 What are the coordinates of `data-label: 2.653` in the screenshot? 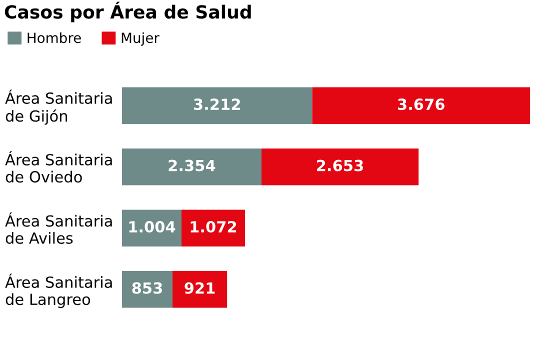 It's located at (340, 166).